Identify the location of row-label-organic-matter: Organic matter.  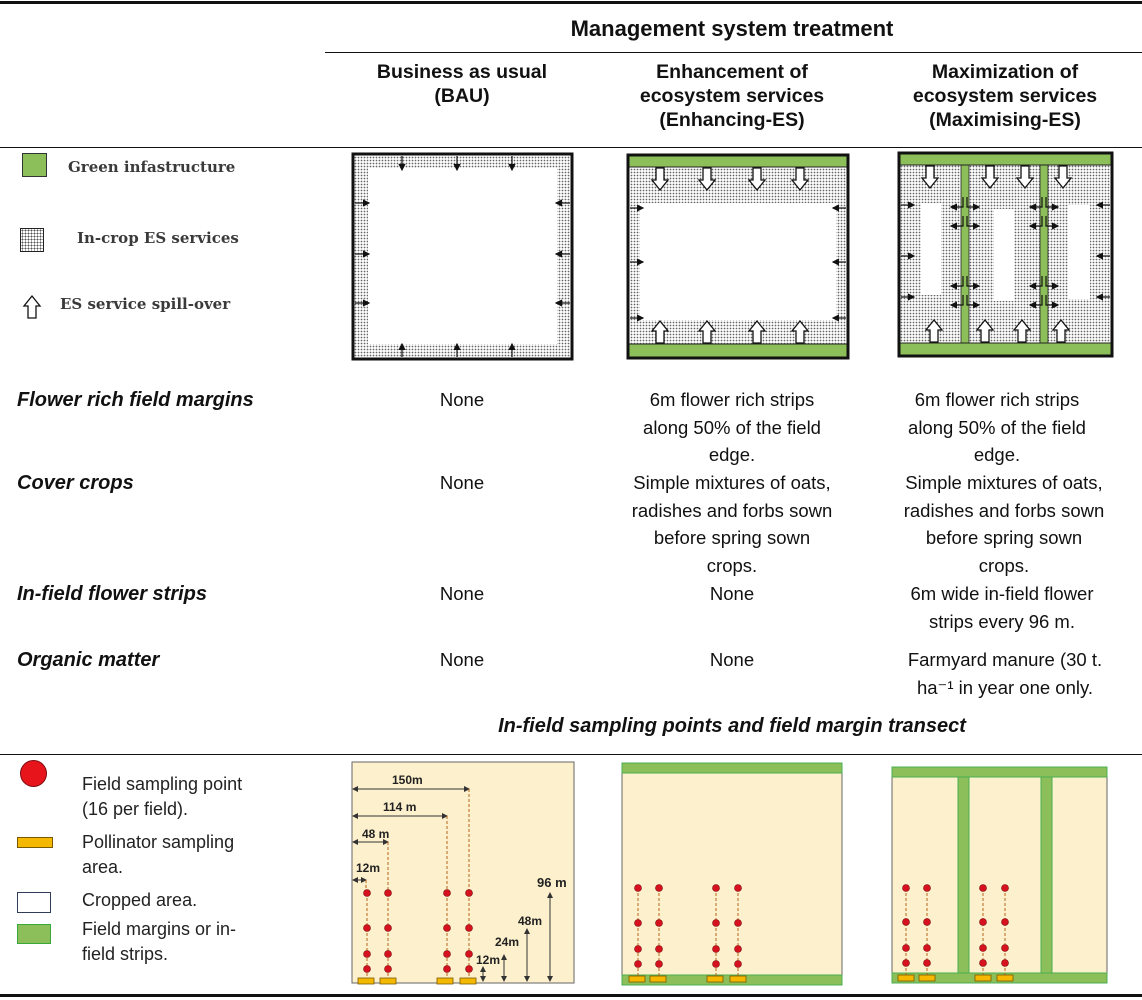
(88, 660).